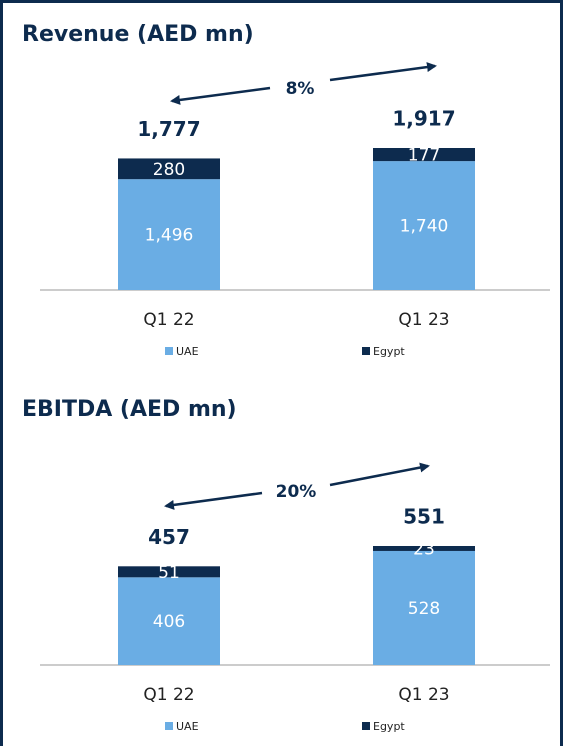 This screenshot has height=746, width=563. Describe the element at coordinates (424, 517) in the screenshot. I see `total-label: 551` at that location.